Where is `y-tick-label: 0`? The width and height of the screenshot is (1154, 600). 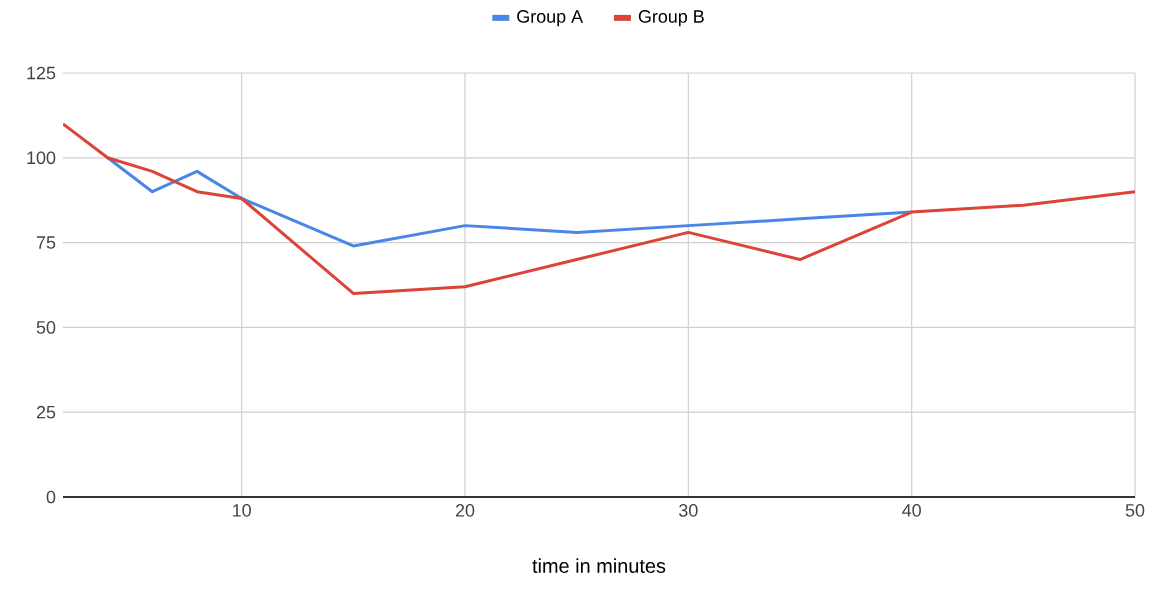 y-tick-label: 0 is located at coordinates (51, 497).